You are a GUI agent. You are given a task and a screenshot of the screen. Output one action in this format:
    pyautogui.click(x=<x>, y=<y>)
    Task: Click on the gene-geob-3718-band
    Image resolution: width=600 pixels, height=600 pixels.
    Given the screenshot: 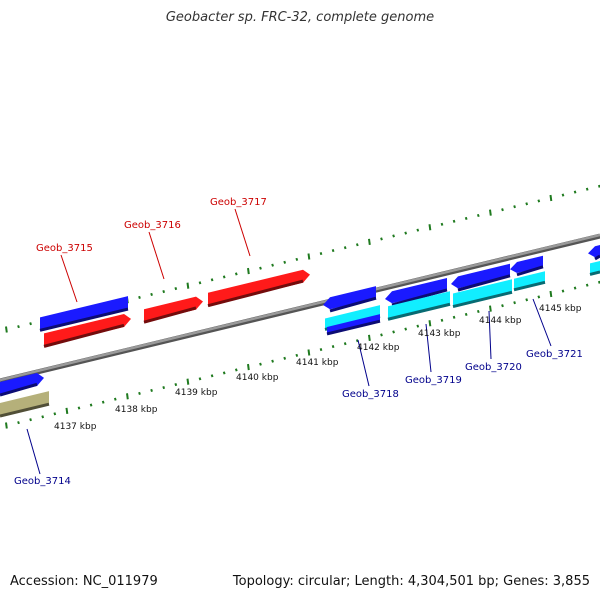 What is the action you would take?
    pyautogui.click(x=353, y=325)
    